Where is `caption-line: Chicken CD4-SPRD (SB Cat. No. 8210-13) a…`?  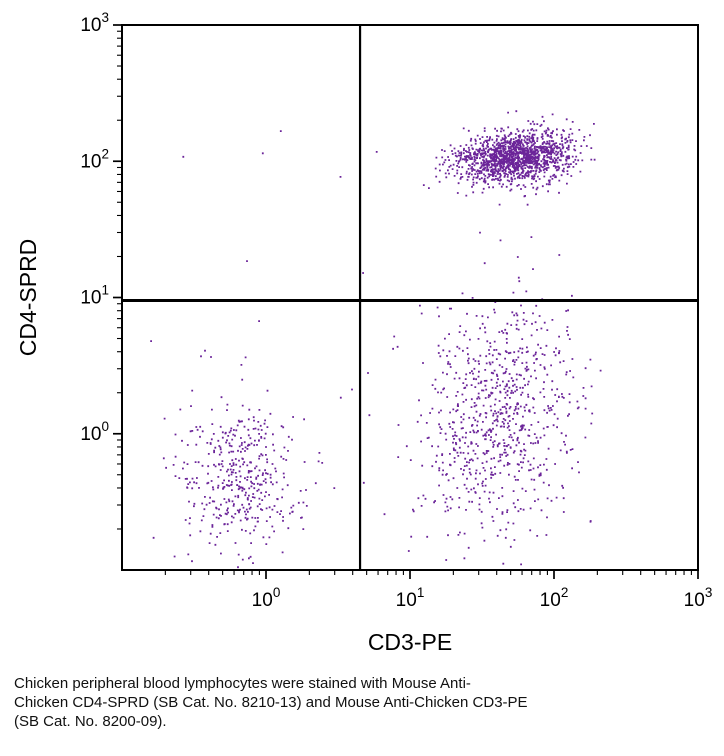
caption-line: Chicken CD4-SPRD (SB Cat. No. 8210-13) a… is located at coordinates (271, 703).